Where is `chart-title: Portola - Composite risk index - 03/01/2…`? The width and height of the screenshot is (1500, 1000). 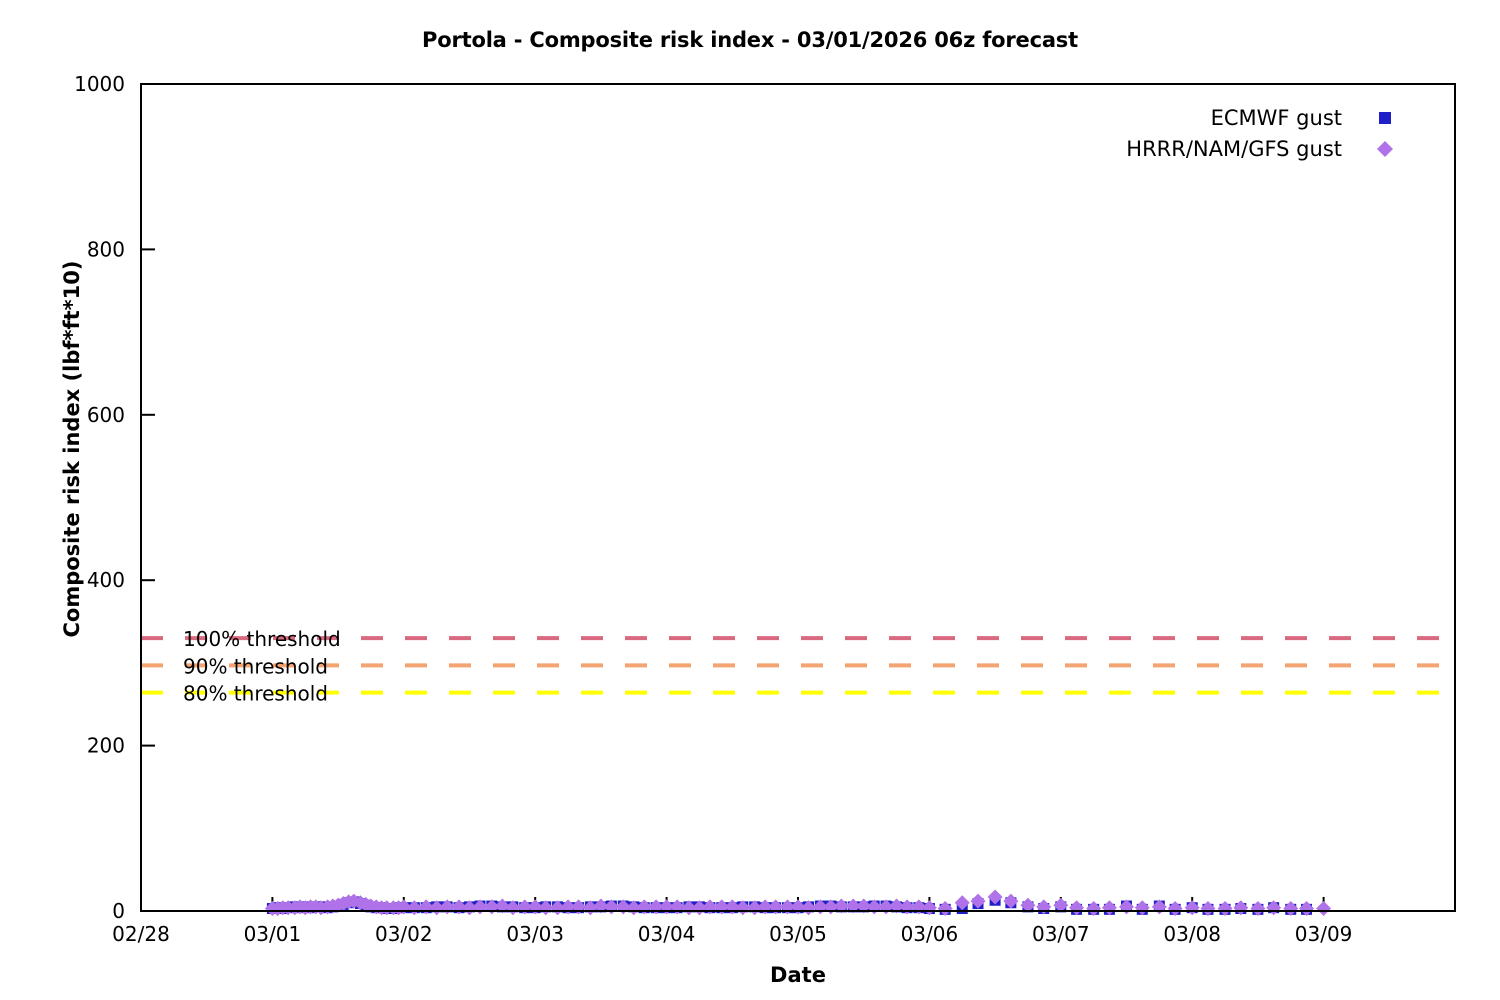
chart-title: Portola - Composite risk index - 03/01/2… is located at coordinates (750, 40).